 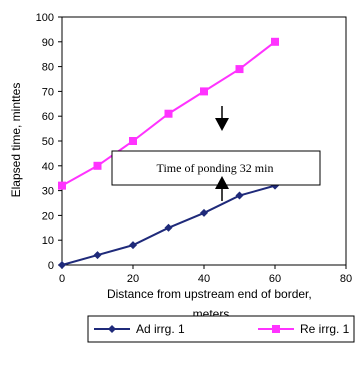 What do you see at coordinates (48, 167) in the screenshot?
I see `y-tick-label: 40` at bounding box center [48, 167].